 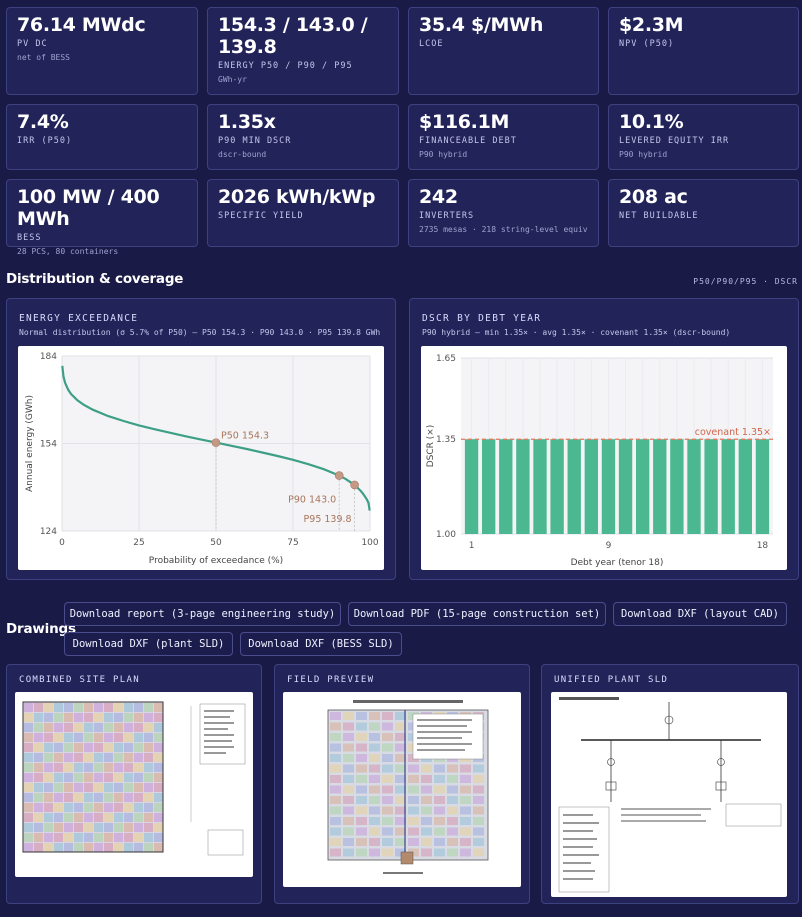 I want to click on kpi-card: 208 ac NET BUILDABLE, so click(x=703, y=213).